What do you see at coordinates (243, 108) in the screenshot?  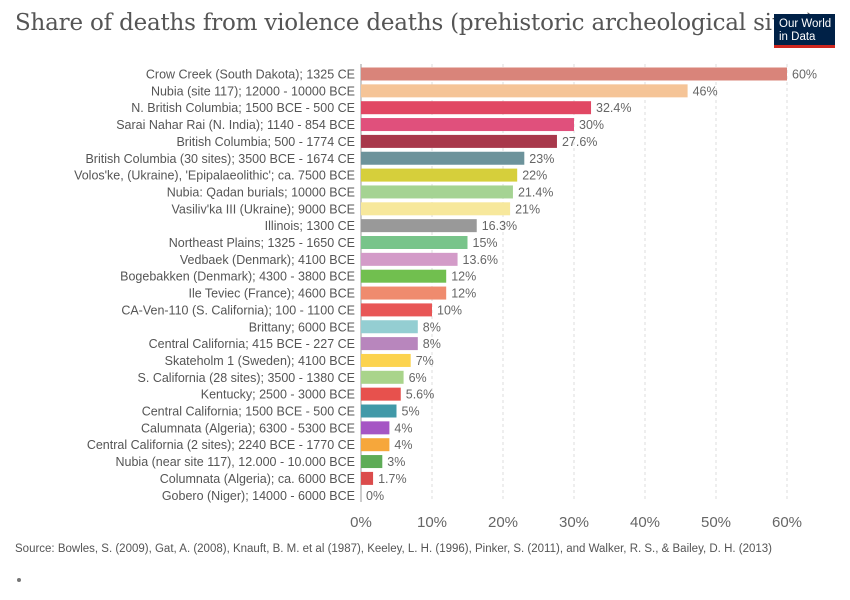 I see `category-label: N. British Columbia; 1500 BCE - 500 CE` at bounding box center [243, 108].